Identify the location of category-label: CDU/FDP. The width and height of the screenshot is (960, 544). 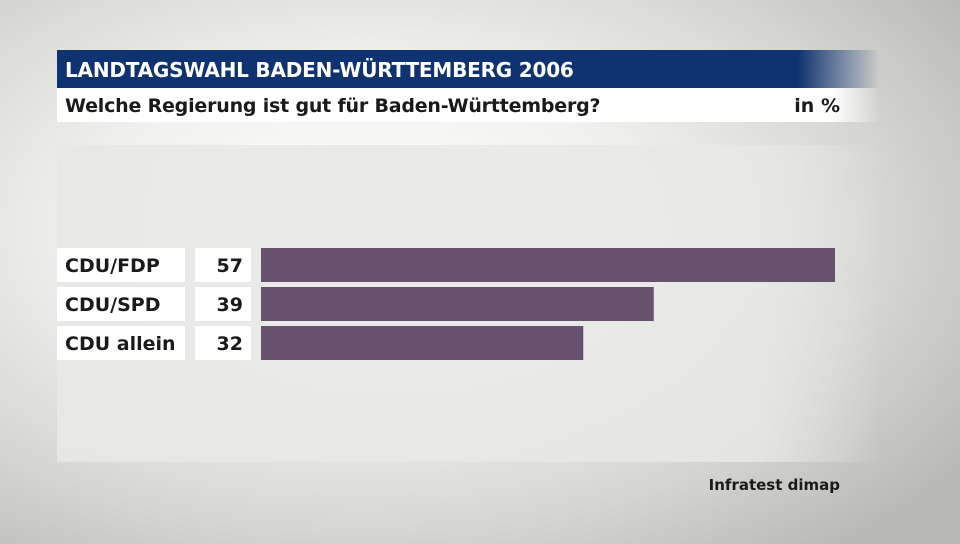
(112, 266).